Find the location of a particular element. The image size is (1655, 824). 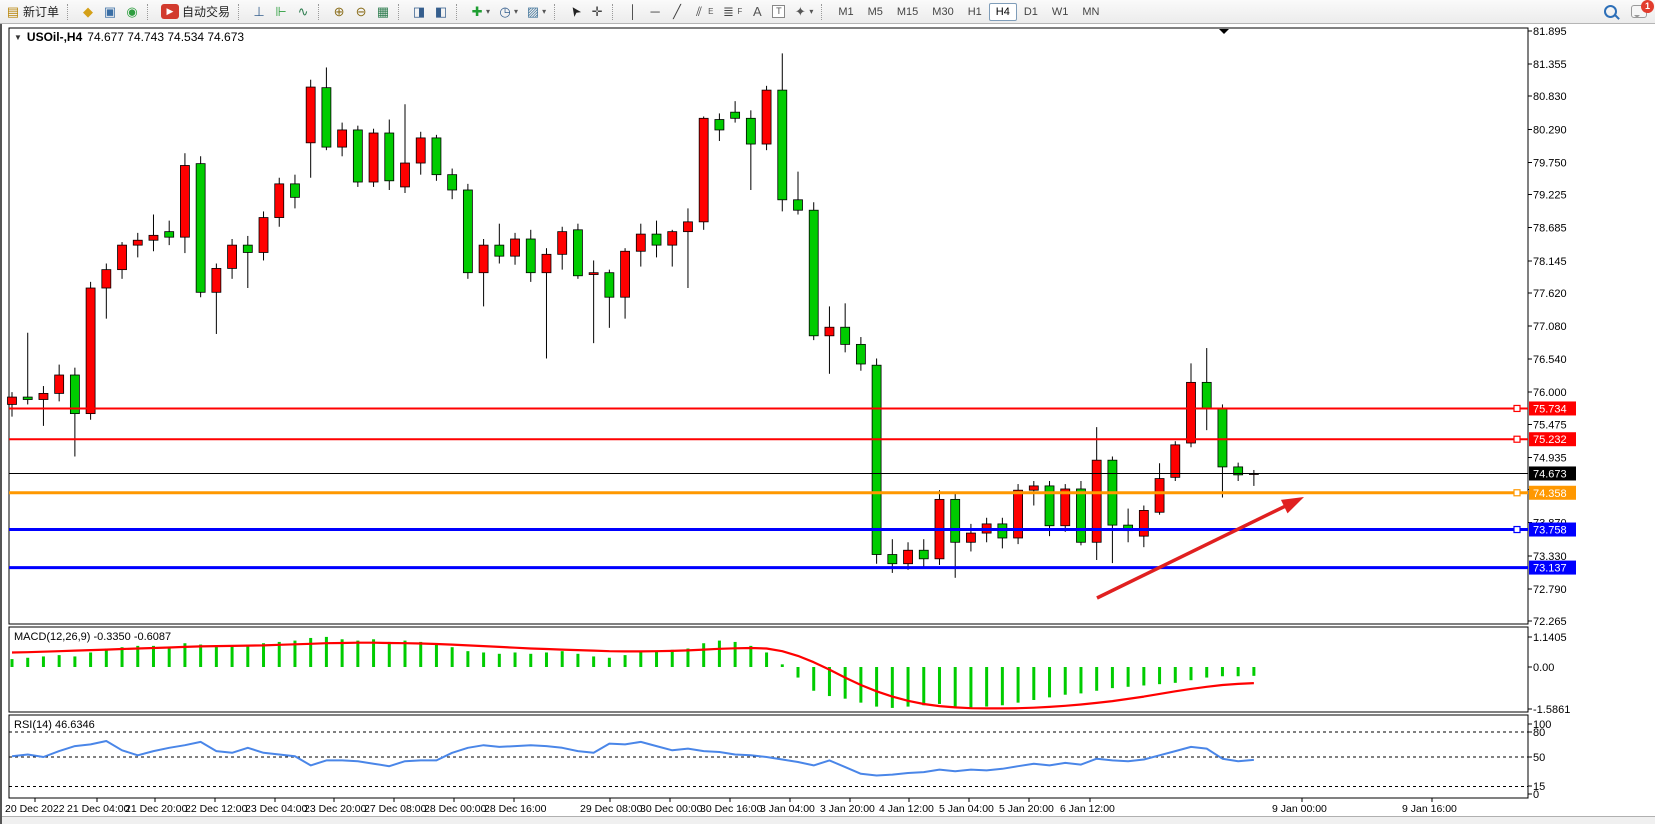

clock-icon: ◷ is located at coordinates (505, 11).